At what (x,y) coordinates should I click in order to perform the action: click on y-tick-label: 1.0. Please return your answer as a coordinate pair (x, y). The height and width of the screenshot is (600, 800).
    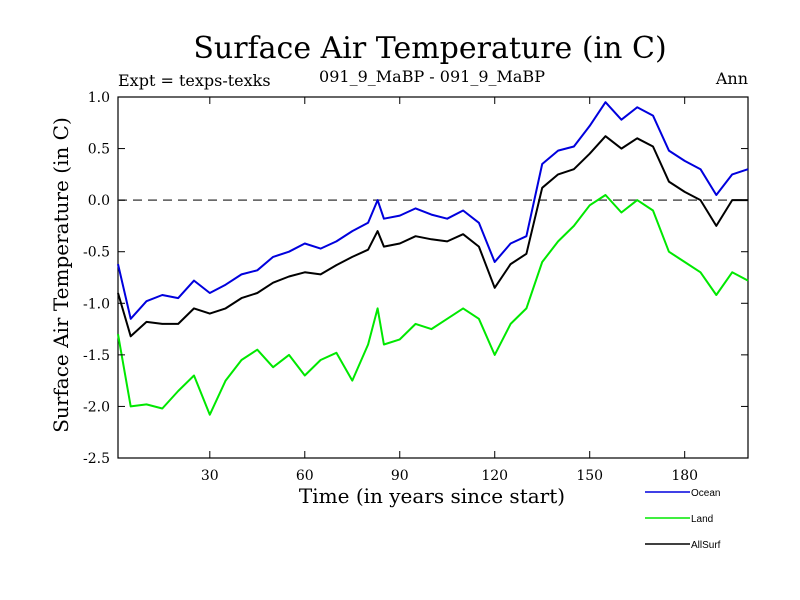
    Looking at the image, I should click on (99, 98).